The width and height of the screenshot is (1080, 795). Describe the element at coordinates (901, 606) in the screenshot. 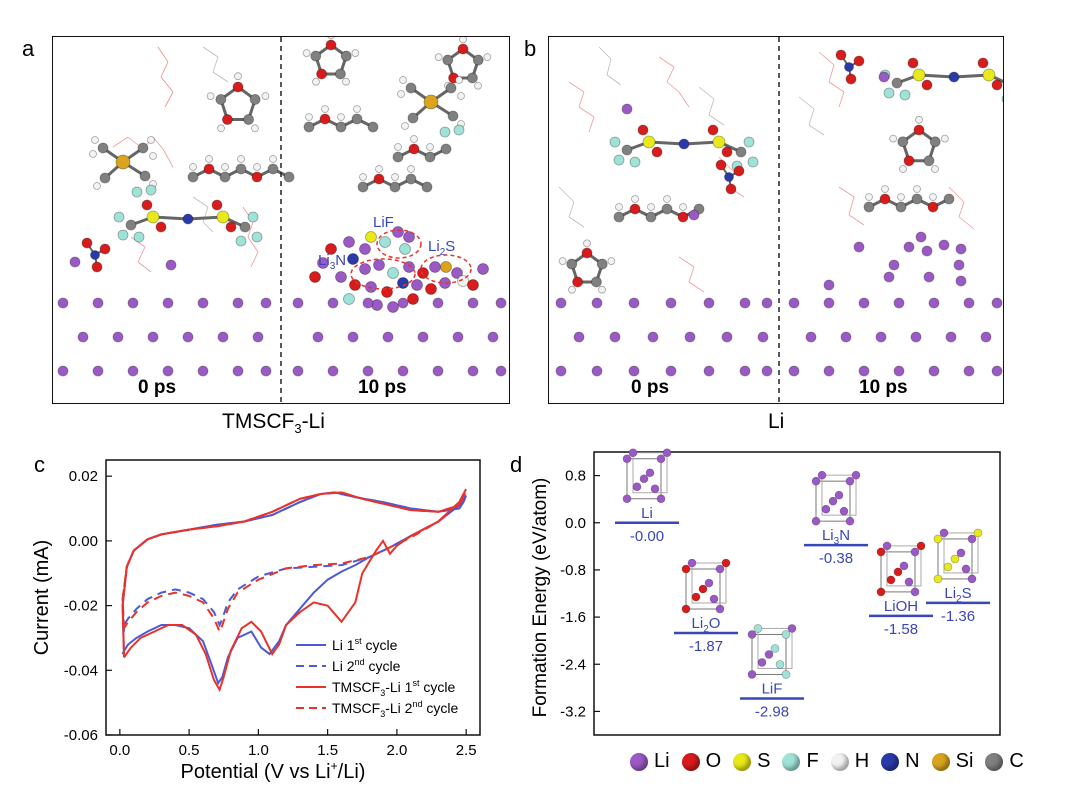

I see `compound-label: LiOH` at that location.